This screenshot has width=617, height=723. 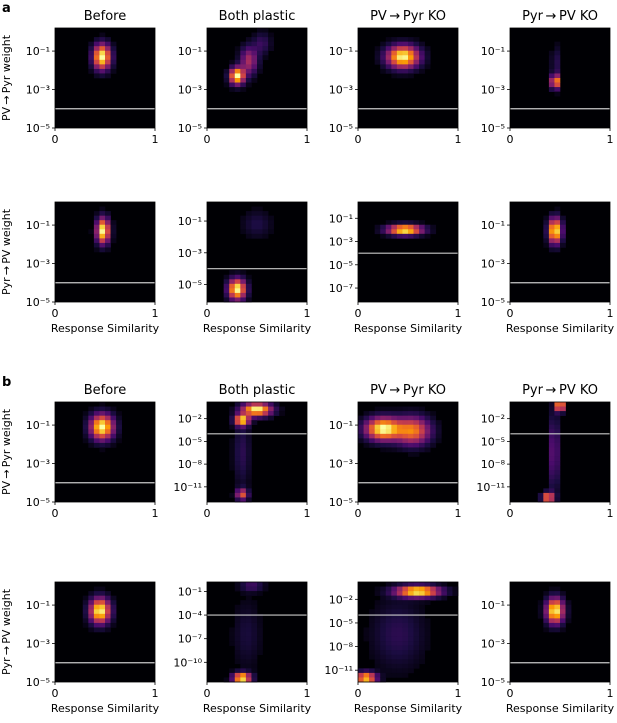 I want to click on y-tick-label: 10⁻⁵, so click(x=38, y=128).